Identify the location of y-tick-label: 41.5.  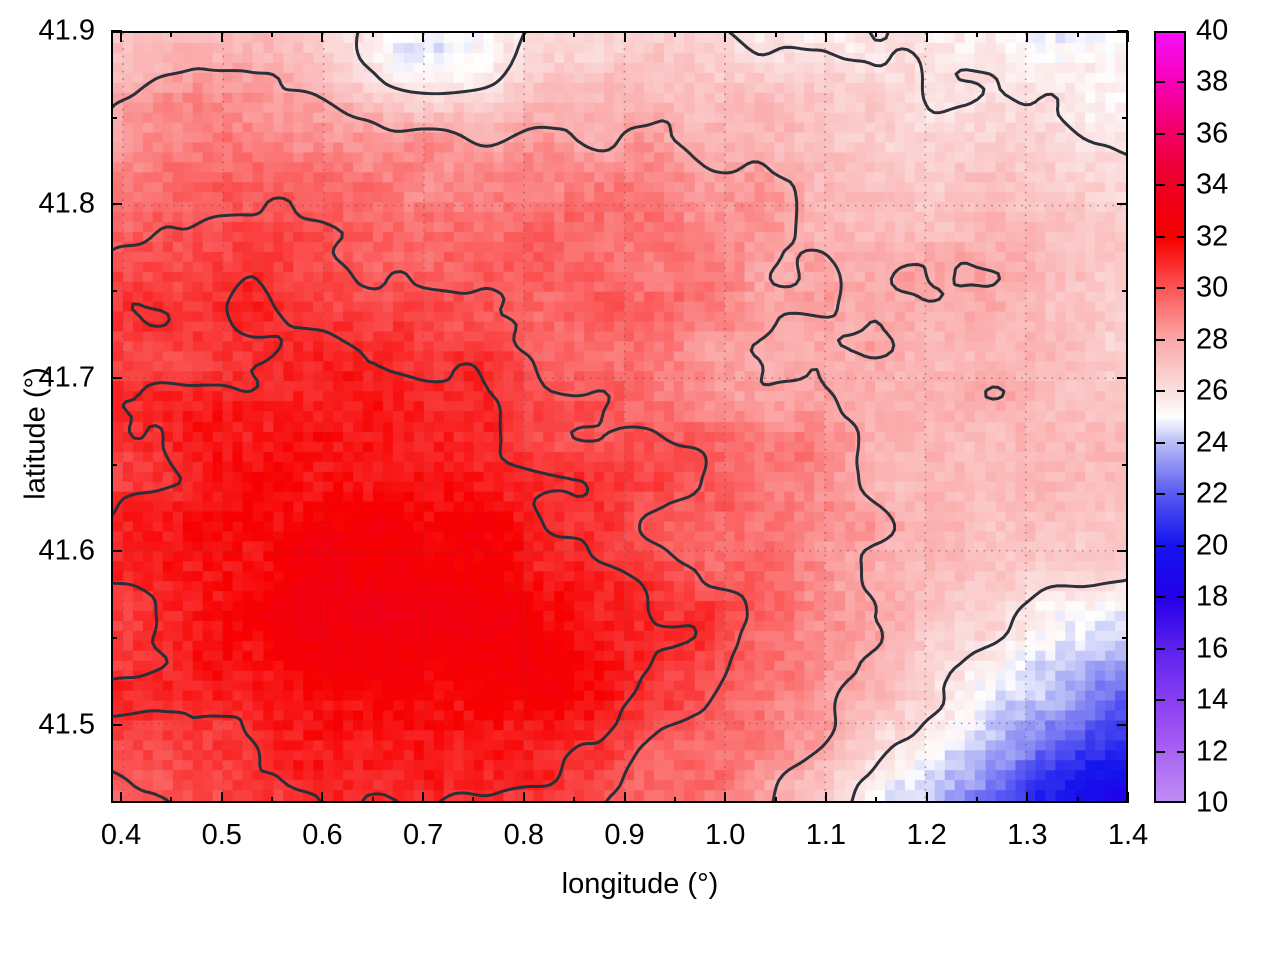
(66, 724).